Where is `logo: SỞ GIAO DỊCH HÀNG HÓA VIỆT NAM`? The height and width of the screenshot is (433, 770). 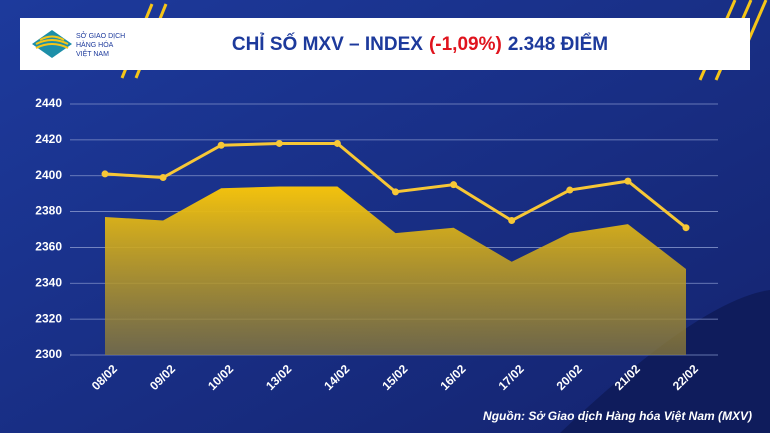
logo: SỞ GIAO DỊCH HÀNG HÓA VIỆT NAM is located at coordinates (78, 44).